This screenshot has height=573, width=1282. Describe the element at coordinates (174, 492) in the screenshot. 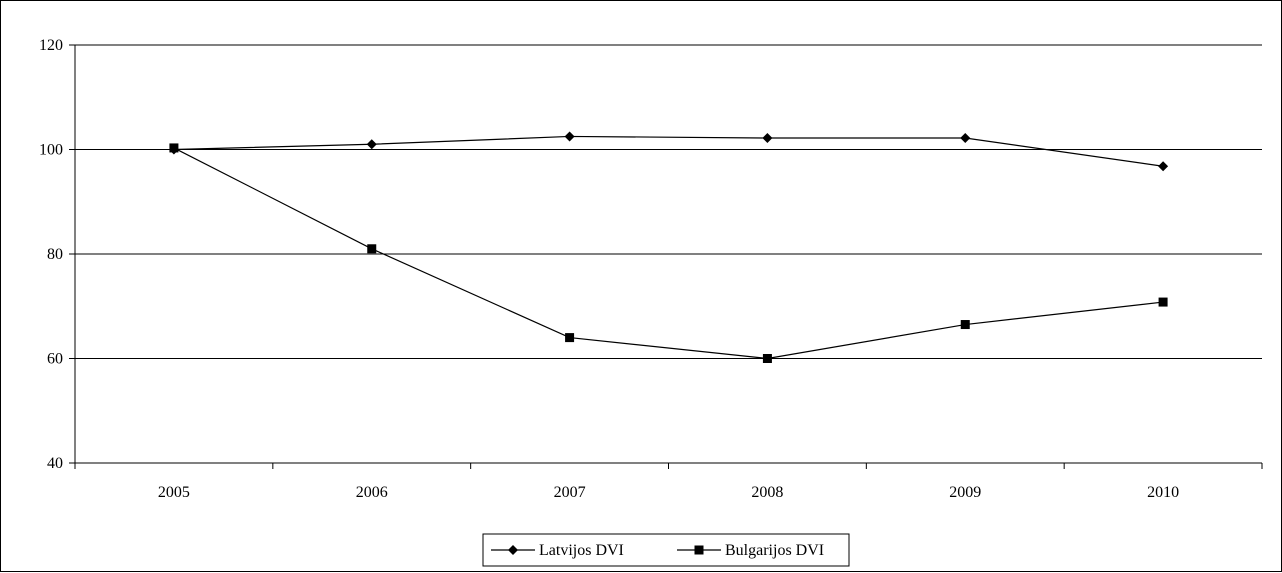

I see `x-tick-label-2005: 2005` at that location.